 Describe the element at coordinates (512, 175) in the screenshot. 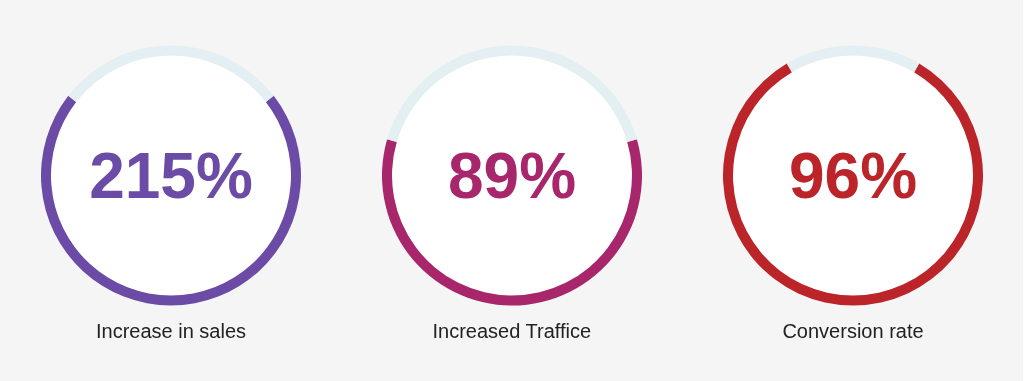

I see `text: 89%` at that location.